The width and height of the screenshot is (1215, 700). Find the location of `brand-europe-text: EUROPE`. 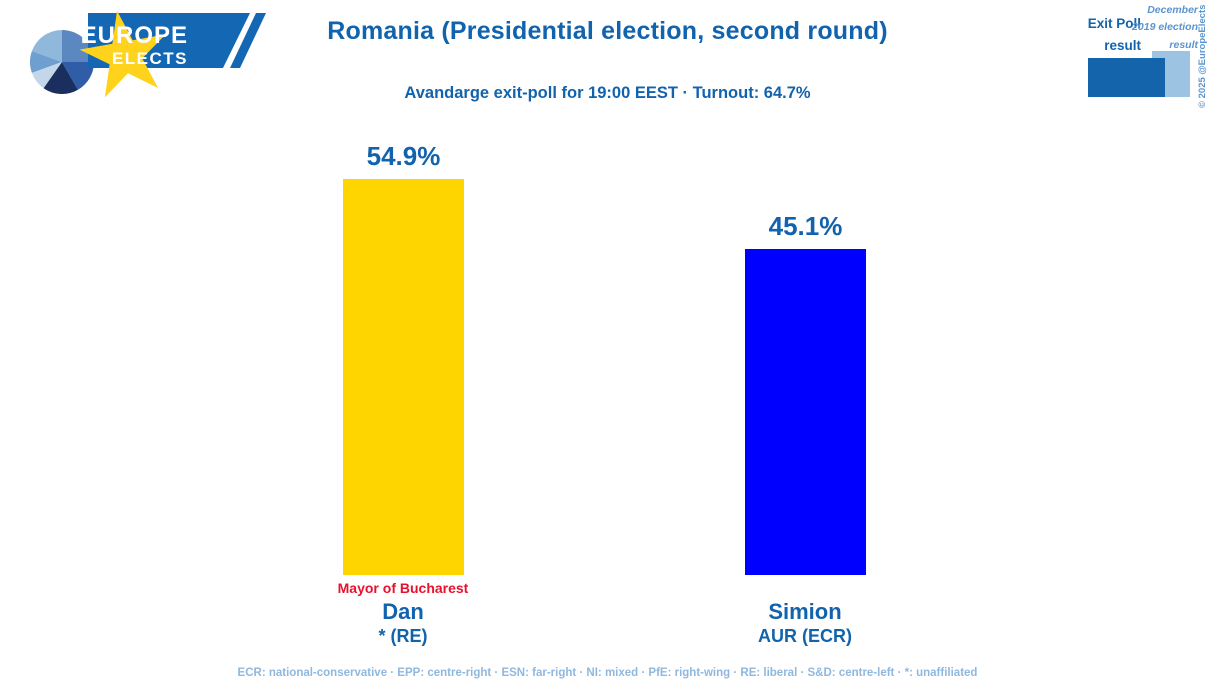

brand-europe-text: EUROPE is located at coordinates (134, 35).